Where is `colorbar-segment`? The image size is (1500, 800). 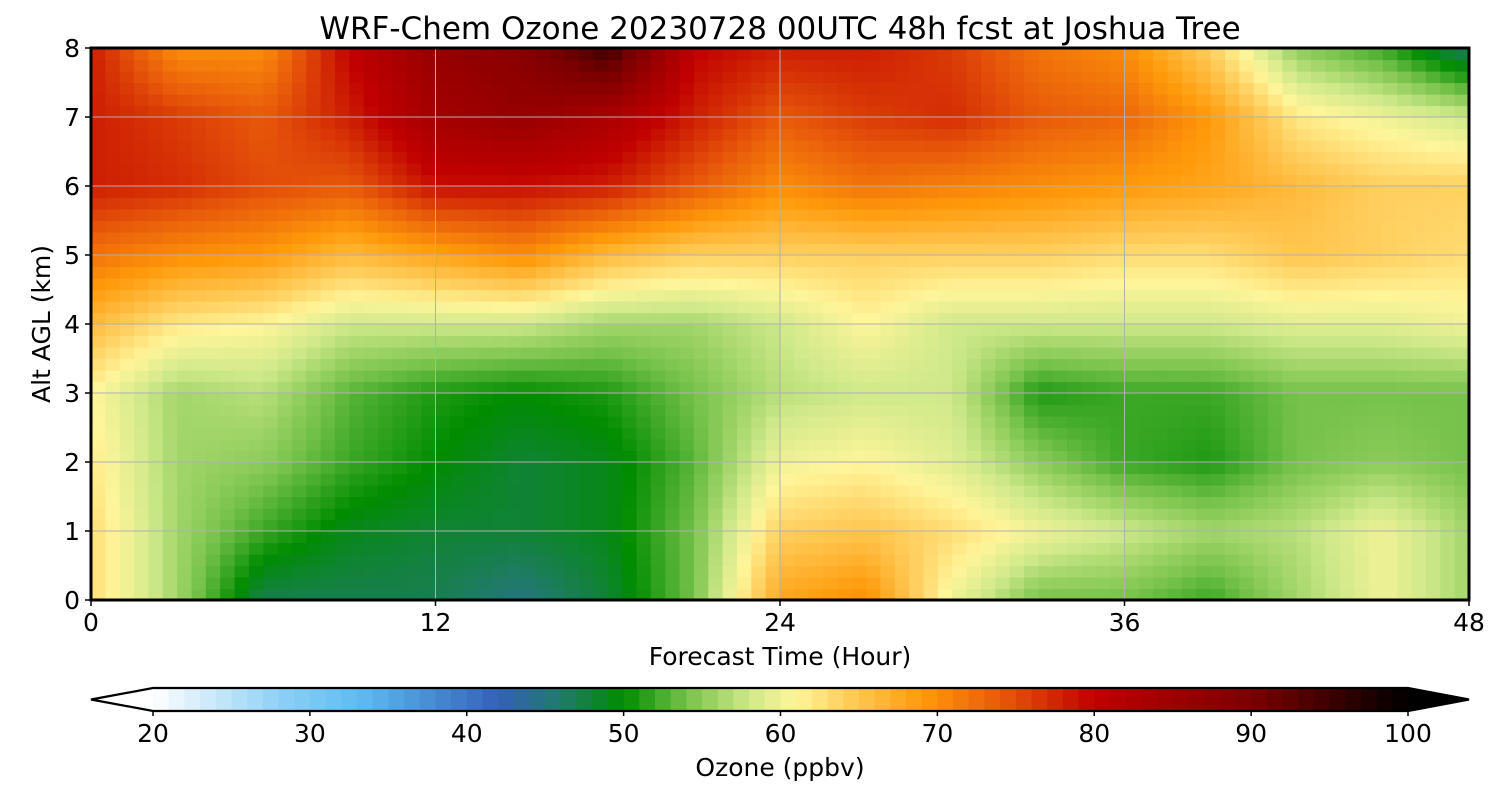 colorbar-segment is located at coordinates (773, 699).